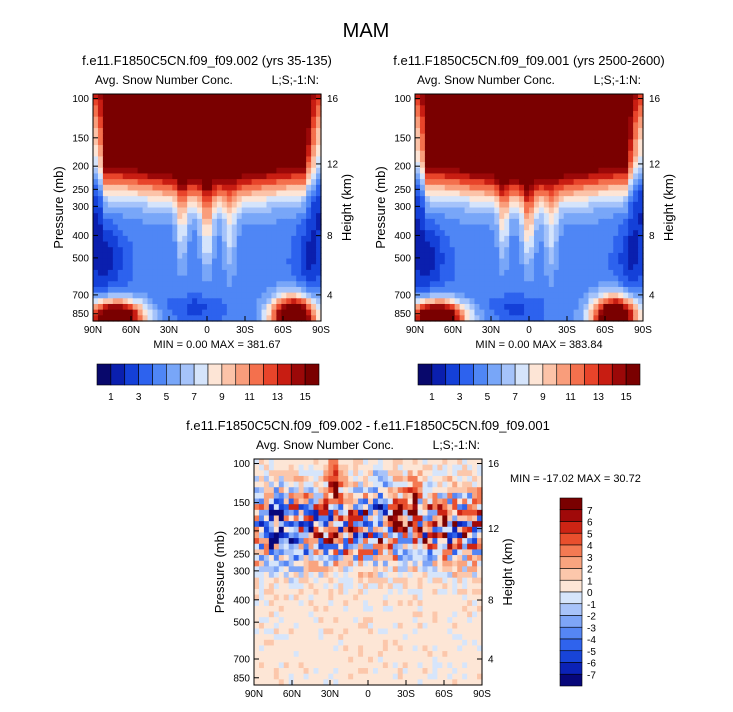 The height and width of the screenshot is (712, 733). What do you see at coordinates (80, 167) in the screenshot?
I see `y-tick-label: 200` at bounding box center [80, 167].